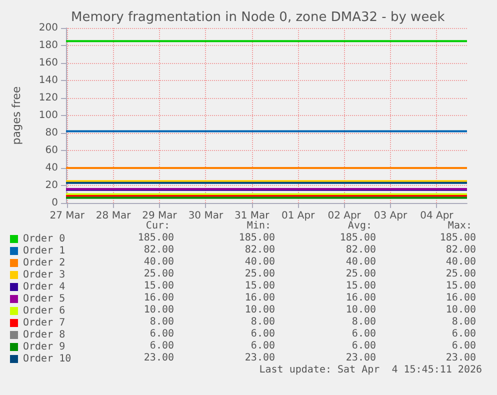 This screenshot has height=395, width=497. Describe the element at coordinates (460, 226) in the screenshot. I see `text: Max:` at that location.